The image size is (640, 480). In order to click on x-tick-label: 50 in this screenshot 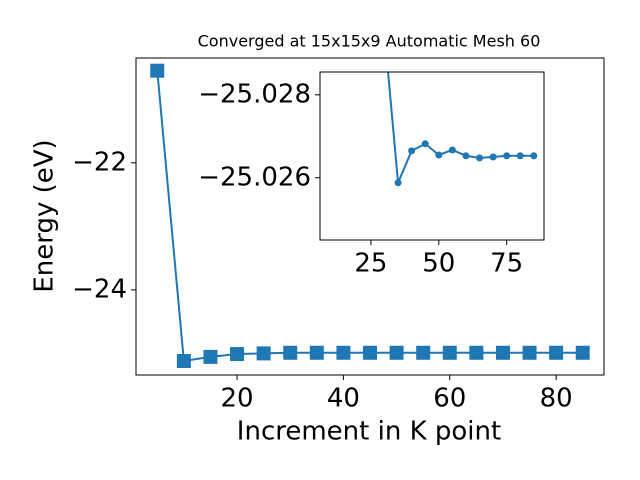, I will do `click(438, 264)`.